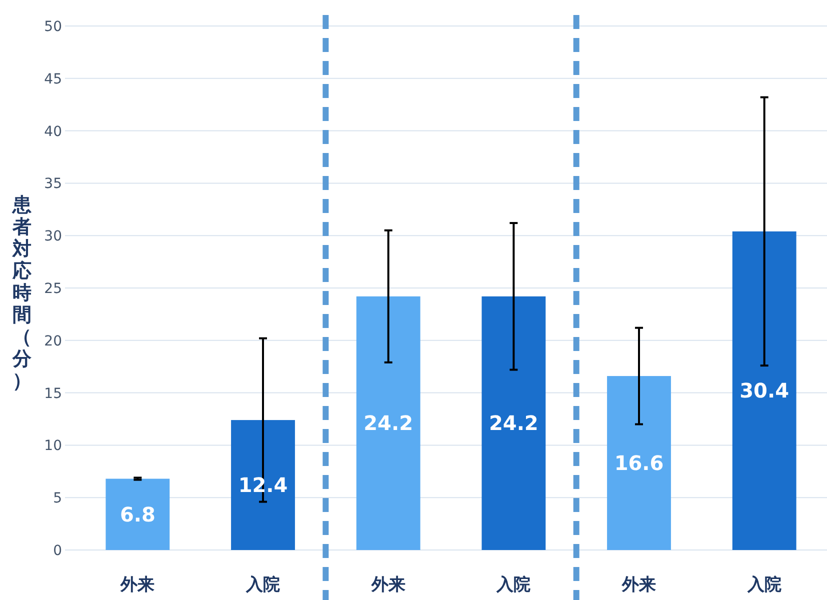 This screenshot has height=600, width=827. I want to click on data-label: 6.8, so click(138, 514).